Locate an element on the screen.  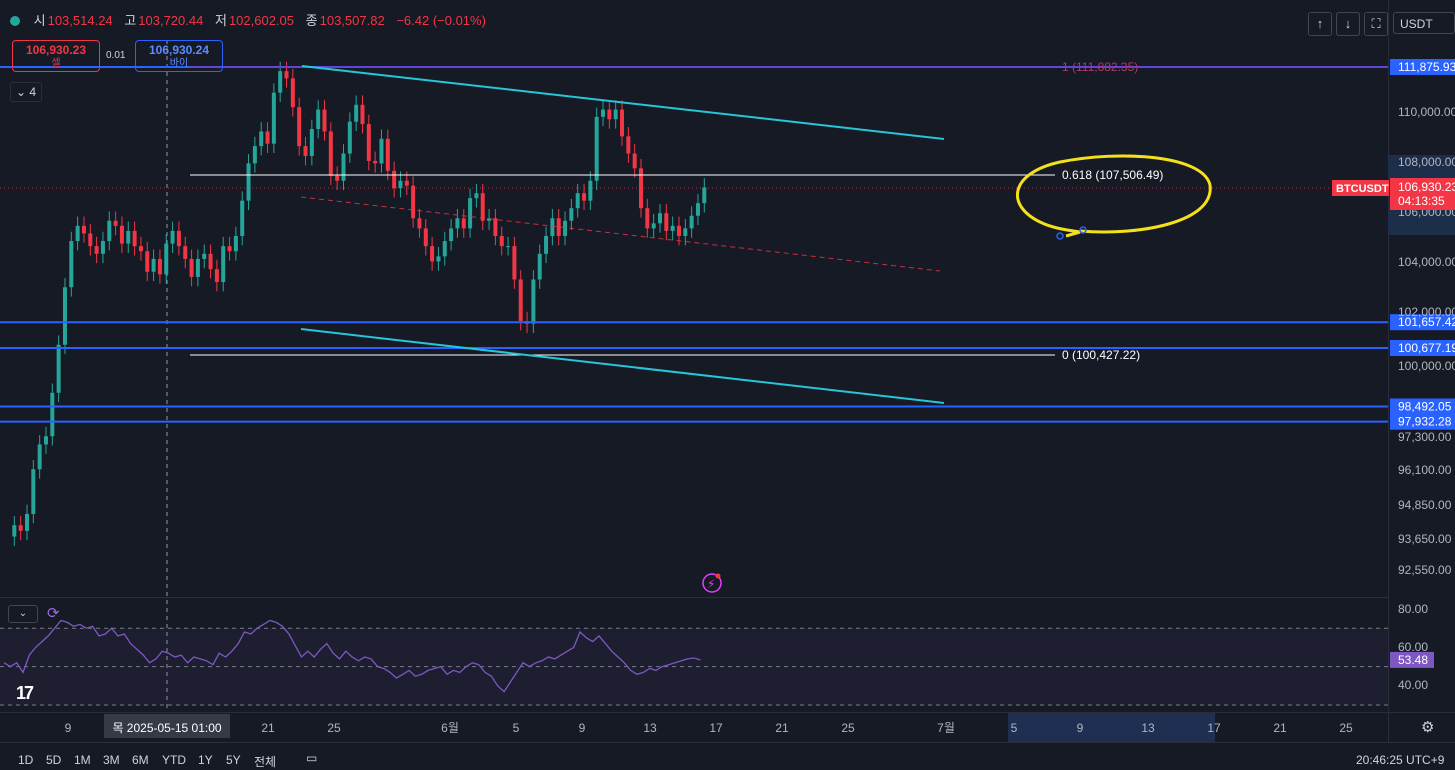
fib-level-label: 0 (100,427.22) is located at coordinates (1101, 355).